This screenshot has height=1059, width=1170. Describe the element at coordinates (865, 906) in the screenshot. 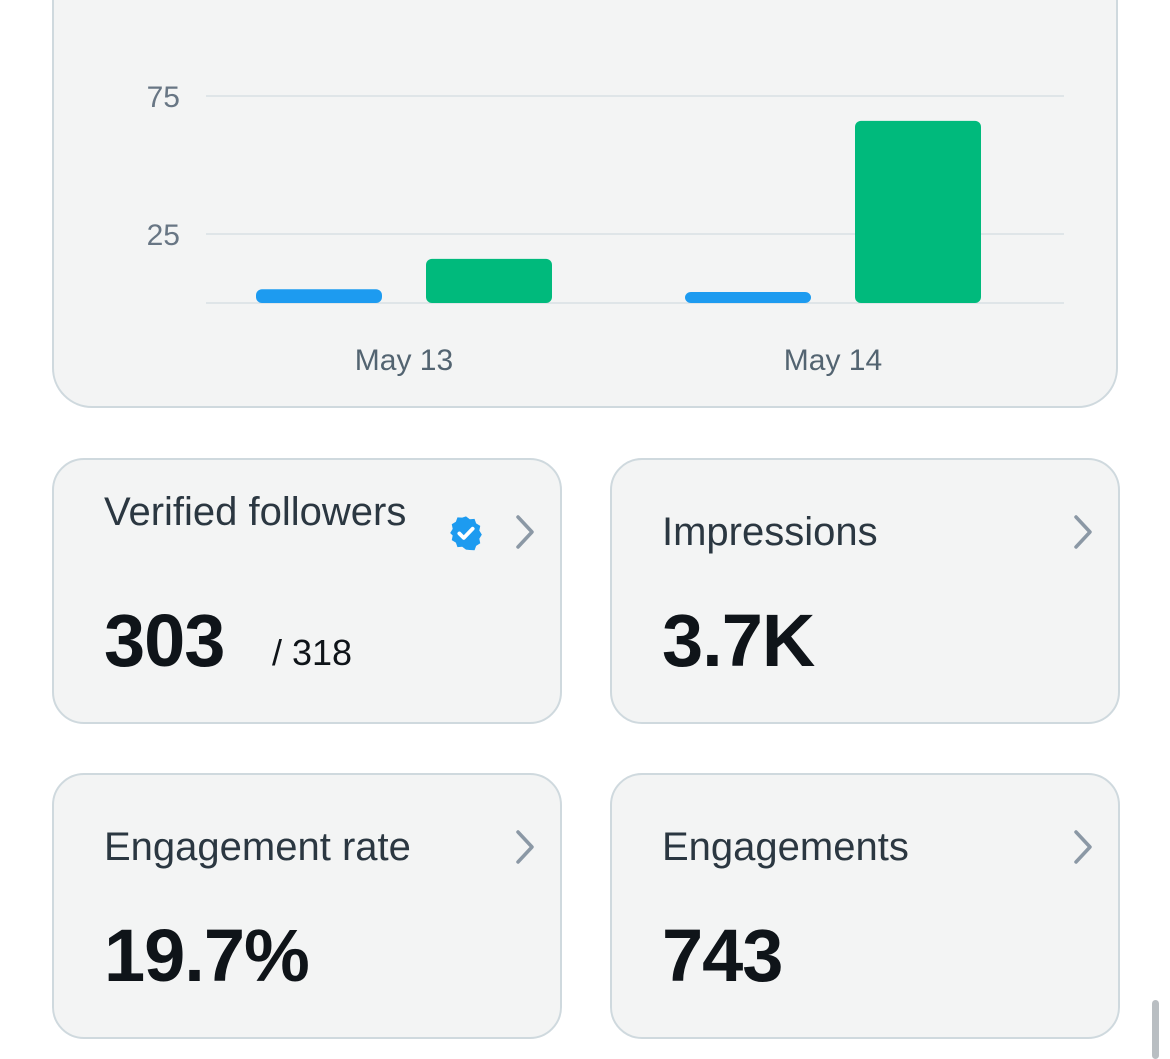

I see `engagements-card: Engagements 743` at that location.